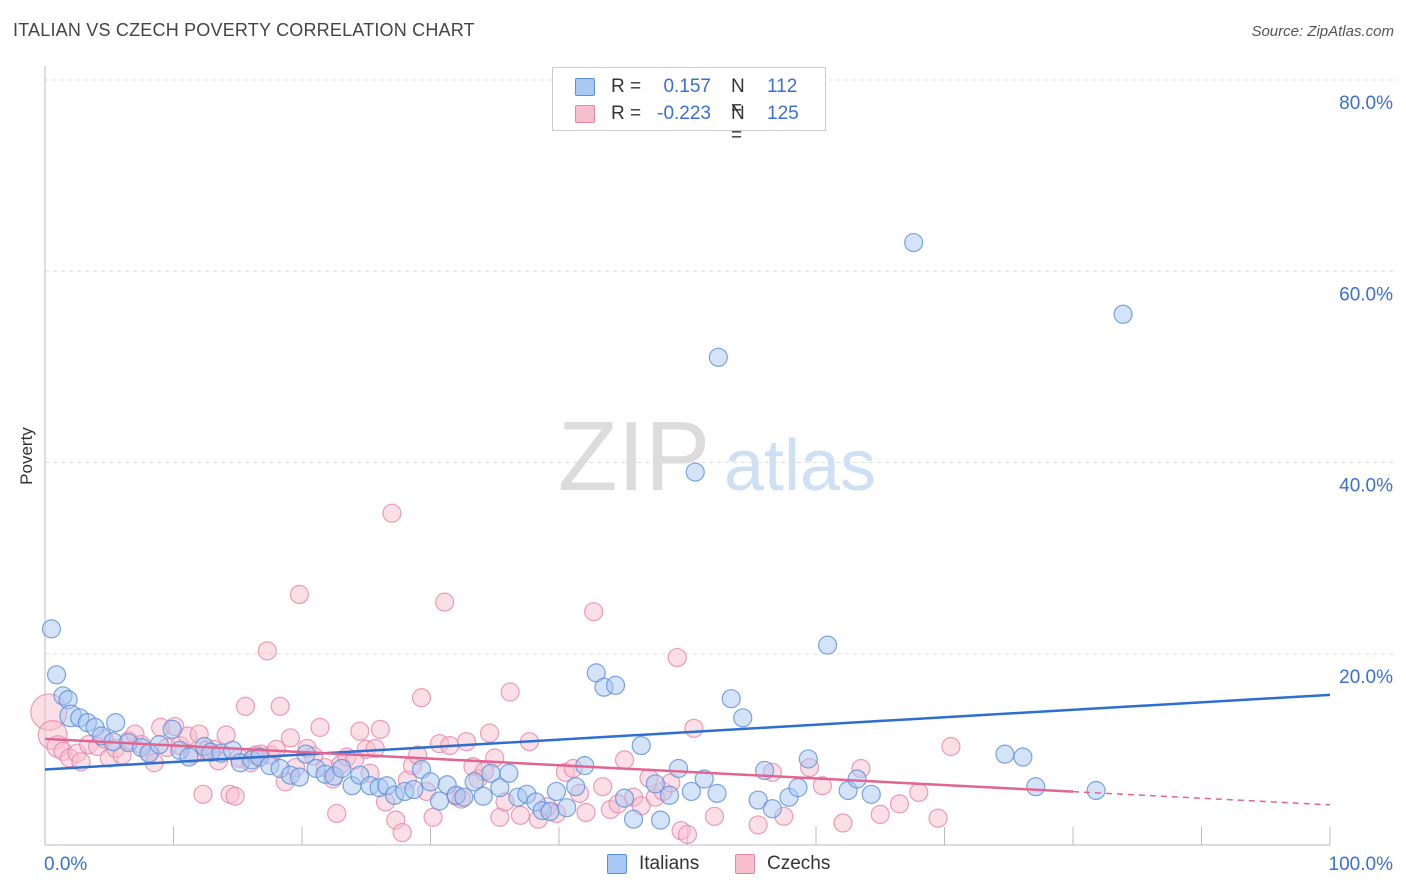 Image resolution: width=1406 pixels, height=892 pixels. What do you see at coordinates (26, 456) in the screenshot?
I see `y-axis-label: Poverty` at bounding box center [26, 456].